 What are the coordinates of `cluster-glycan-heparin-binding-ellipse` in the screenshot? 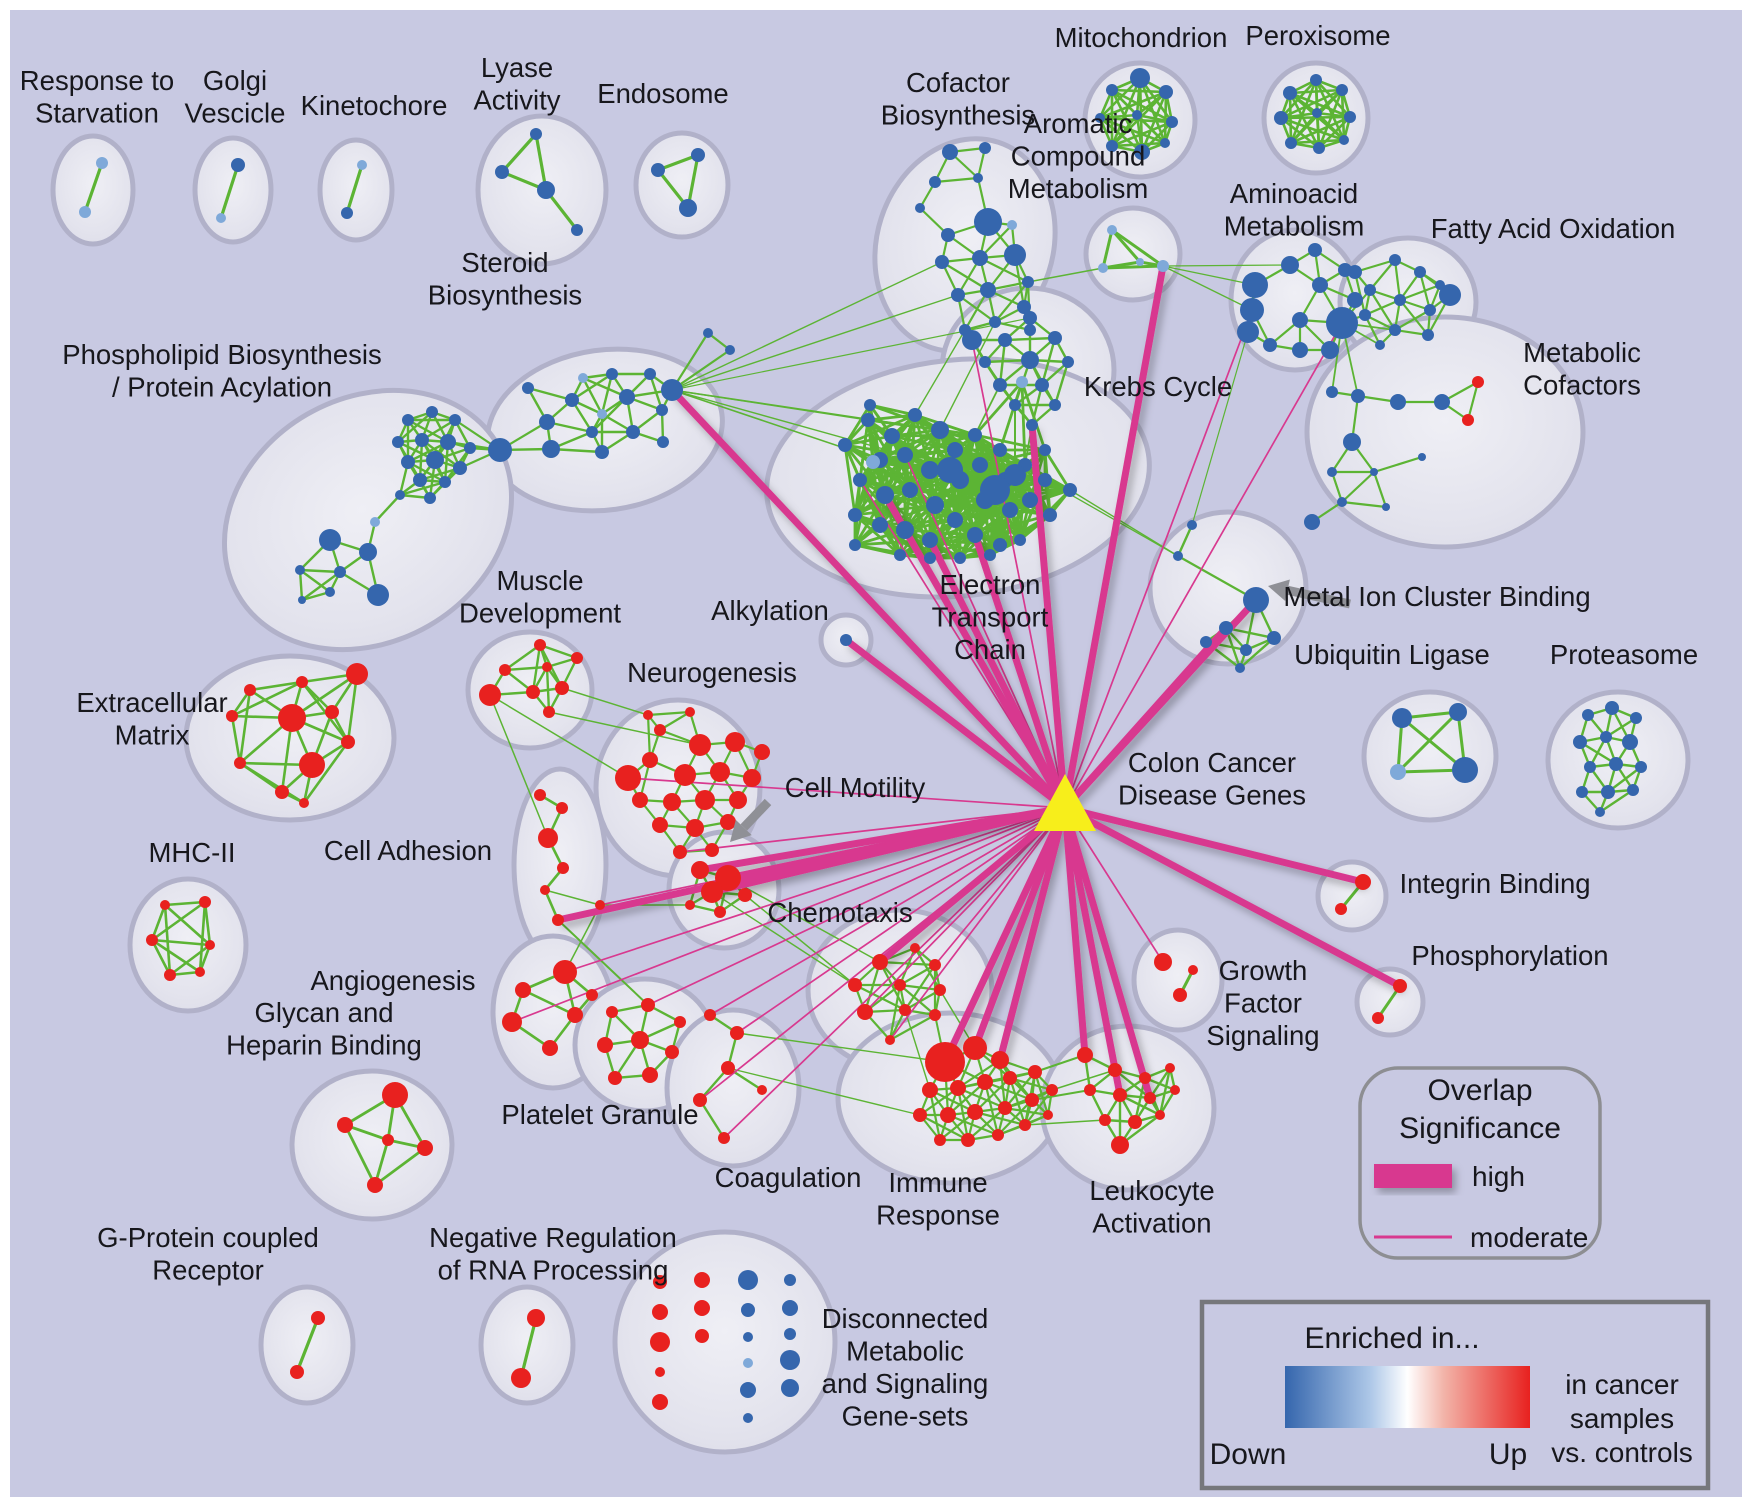 It's located at (372, 1145).